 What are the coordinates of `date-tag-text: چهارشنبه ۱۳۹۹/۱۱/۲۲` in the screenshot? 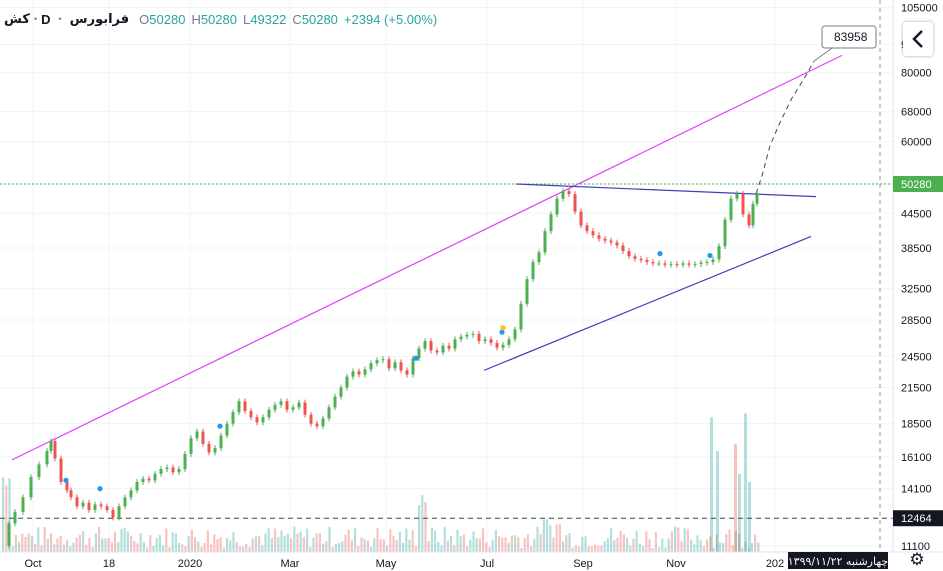 It's located at (838, 561).